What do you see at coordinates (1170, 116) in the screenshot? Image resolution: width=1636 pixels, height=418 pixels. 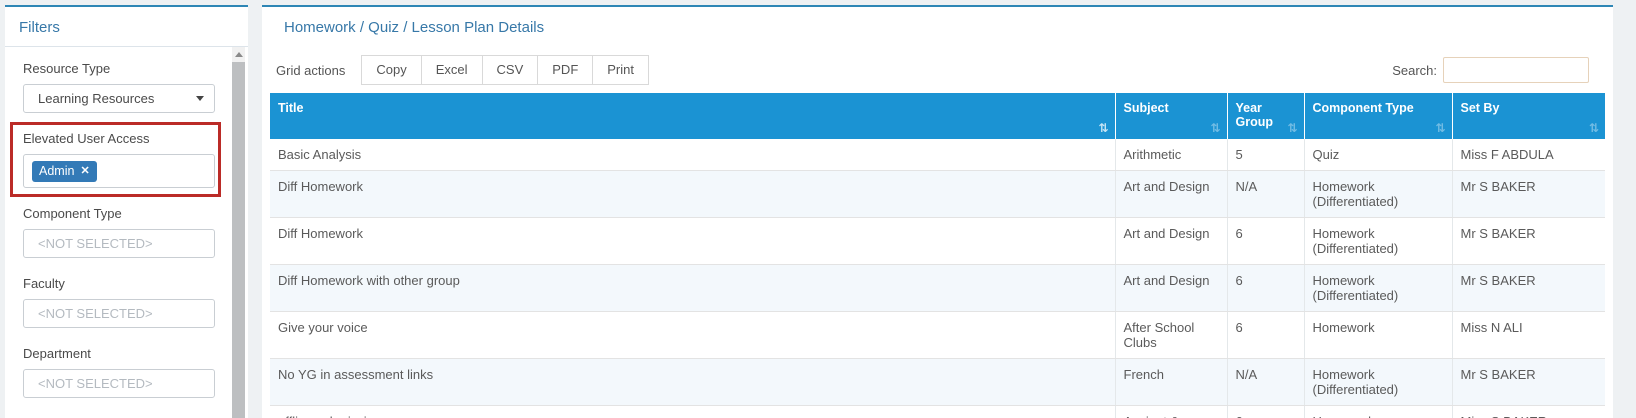 I see `column-header-subject: Subject ⇅` at bounding box center [1170, 116].